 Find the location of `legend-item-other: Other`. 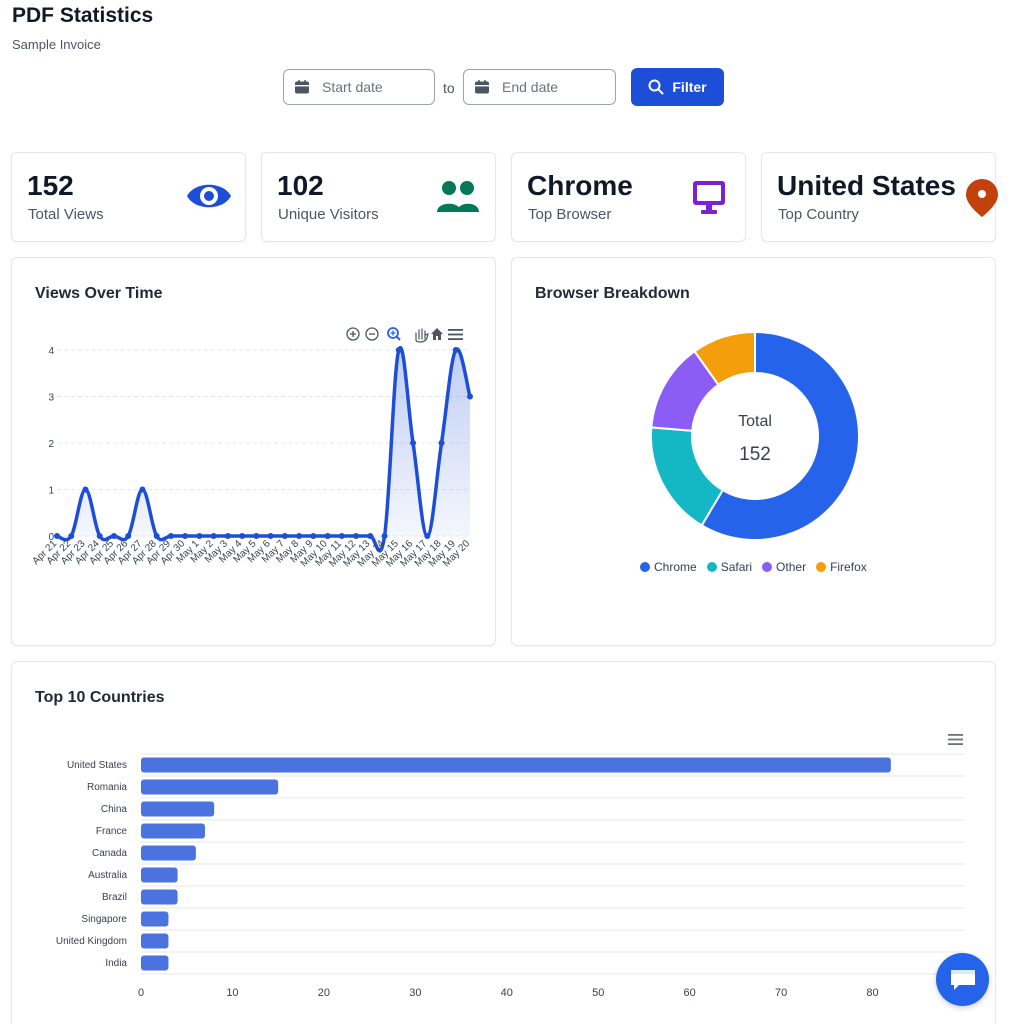

legend-item-other: Other is located at coordinates (784, 567).